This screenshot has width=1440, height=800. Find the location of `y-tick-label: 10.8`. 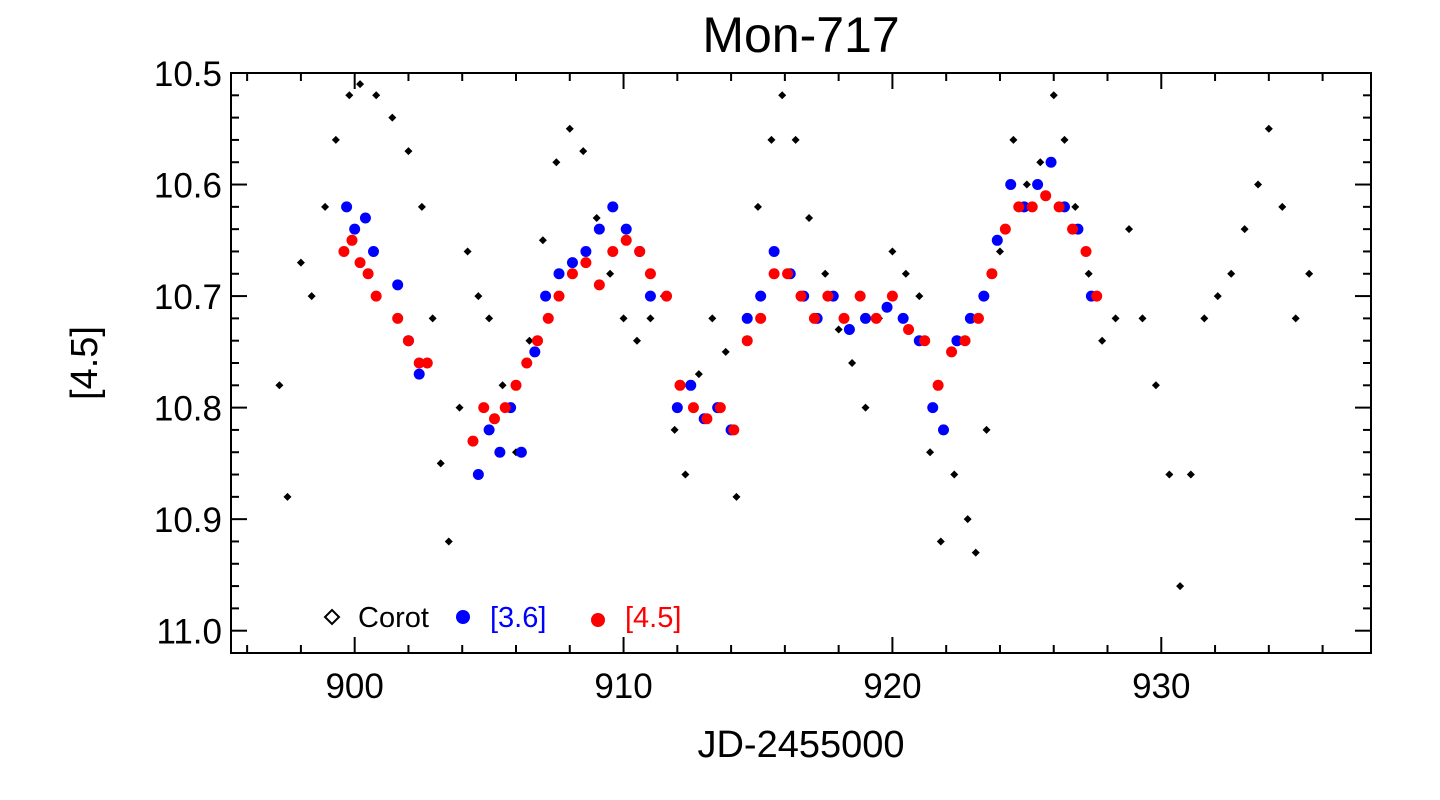

y-tick-label: 10.8 is located at coordinates (188, 409).